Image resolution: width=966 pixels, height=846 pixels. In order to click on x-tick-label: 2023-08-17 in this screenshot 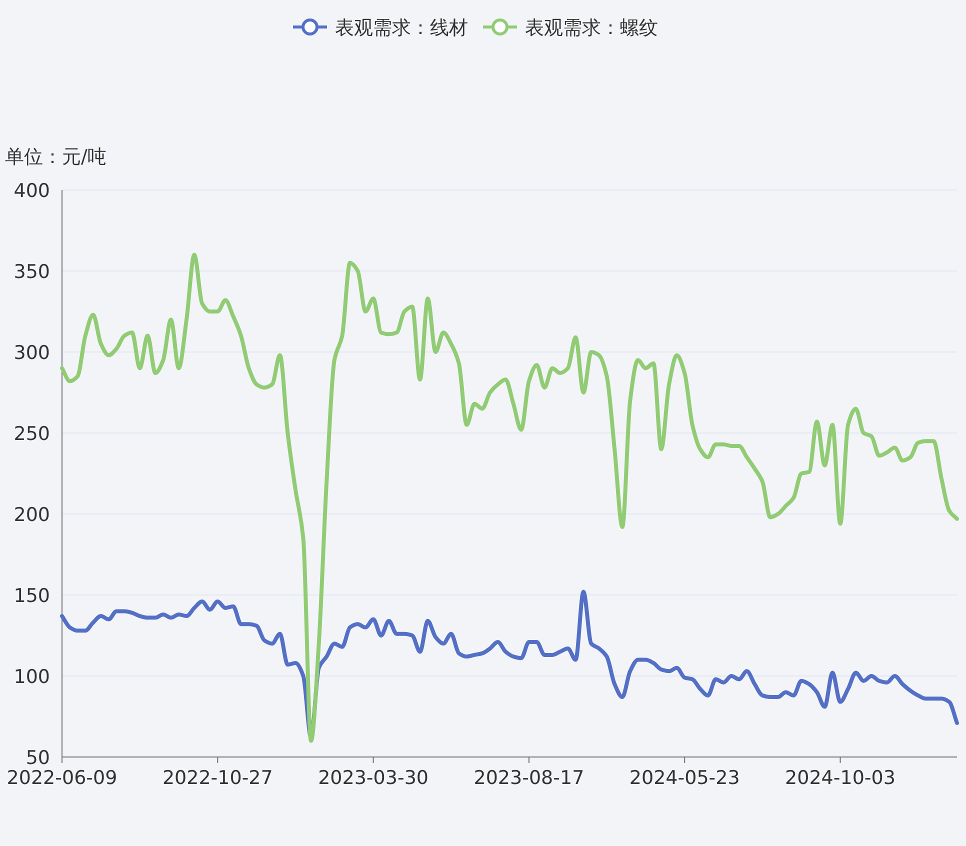, I will do `click(529, 778)`.